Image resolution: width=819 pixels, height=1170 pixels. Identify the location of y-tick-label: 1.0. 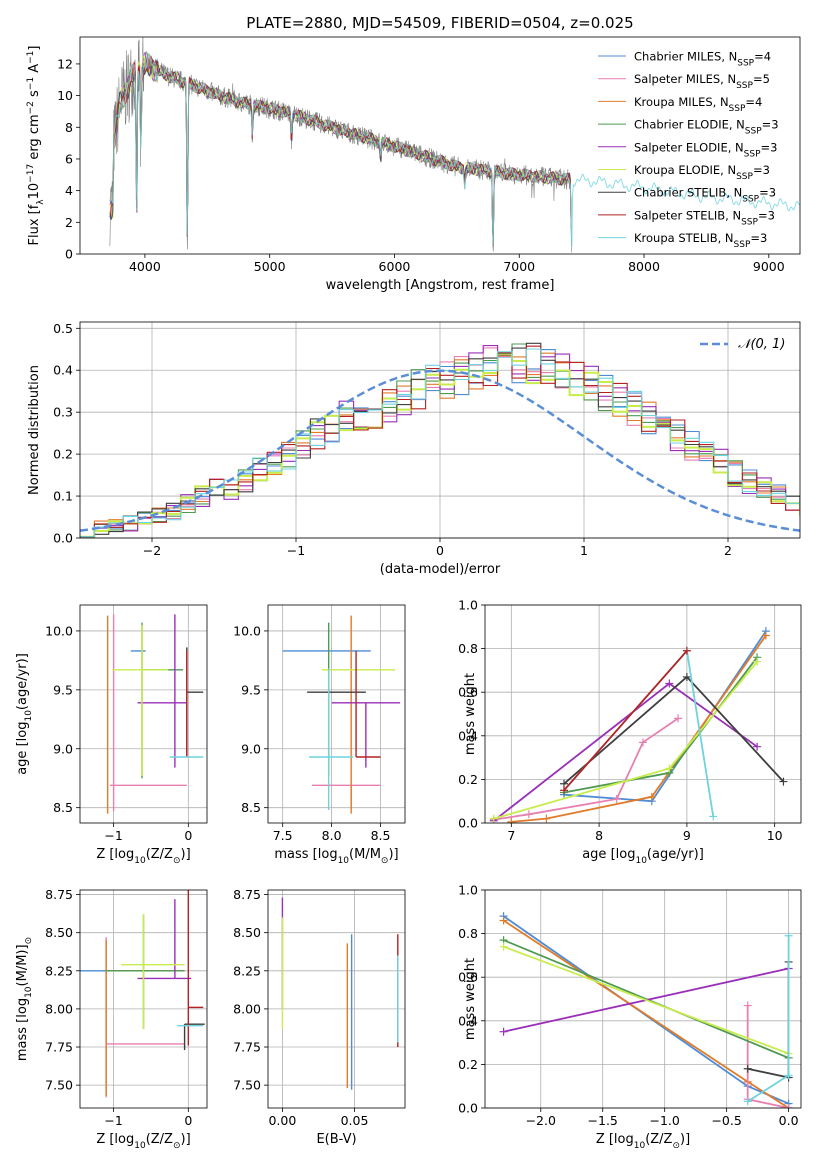
(468, 605).